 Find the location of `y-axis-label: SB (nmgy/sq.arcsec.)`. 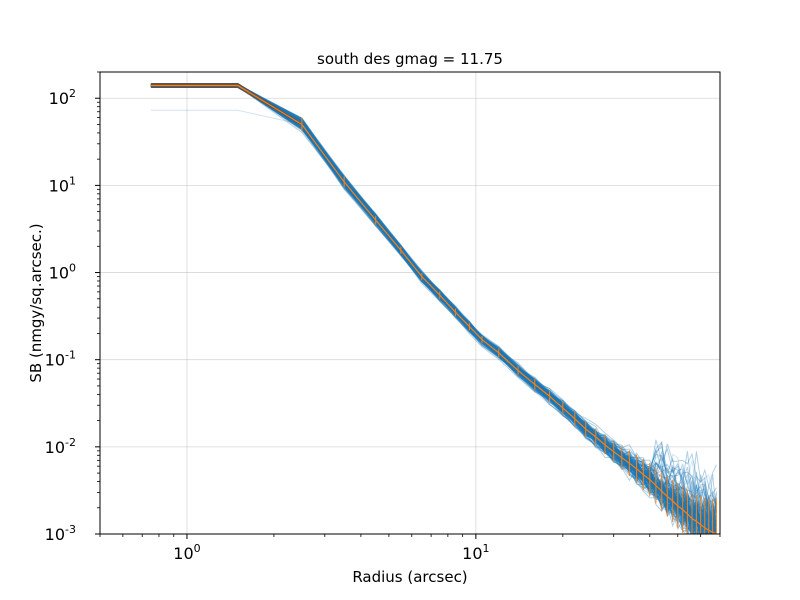

y-axis-label: SB (nmgy/sq.arcsec.) is located at coordinates (36, 302).